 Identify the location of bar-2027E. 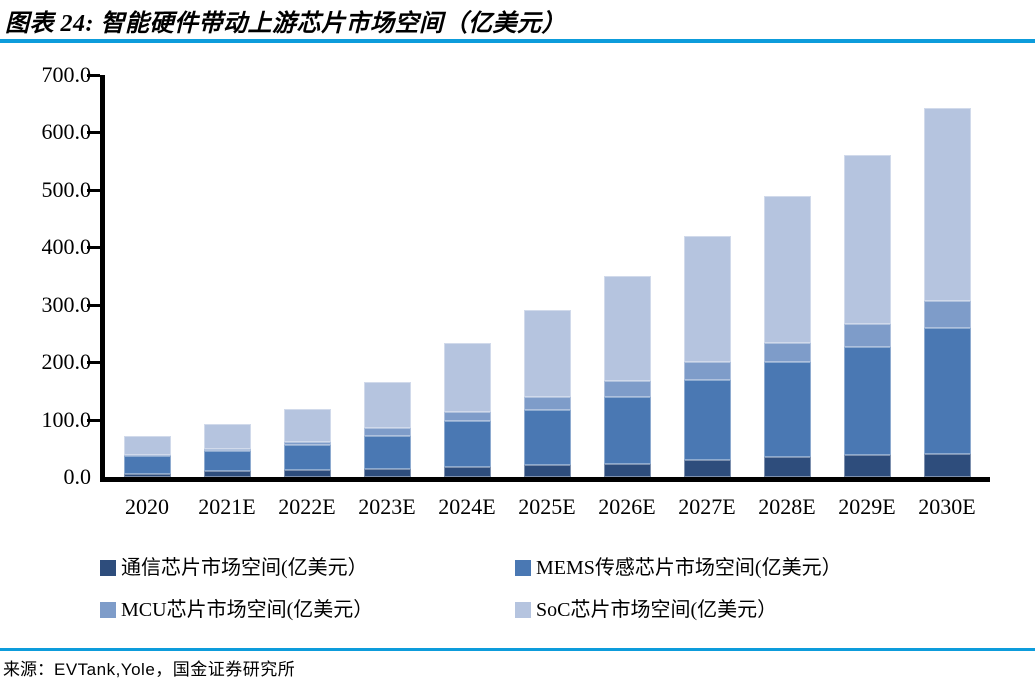
(707, 356).